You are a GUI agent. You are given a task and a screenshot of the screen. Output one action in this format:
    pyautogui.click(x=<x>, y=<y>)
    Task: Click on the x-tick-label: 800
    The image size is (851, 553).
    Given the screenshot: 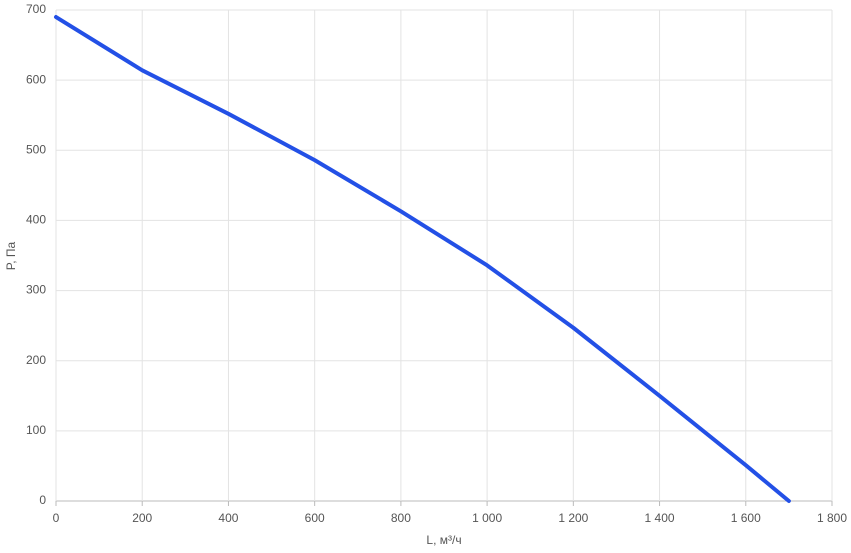 What is the action you would take?
    pyautogui.click(x=401, y=518)
    